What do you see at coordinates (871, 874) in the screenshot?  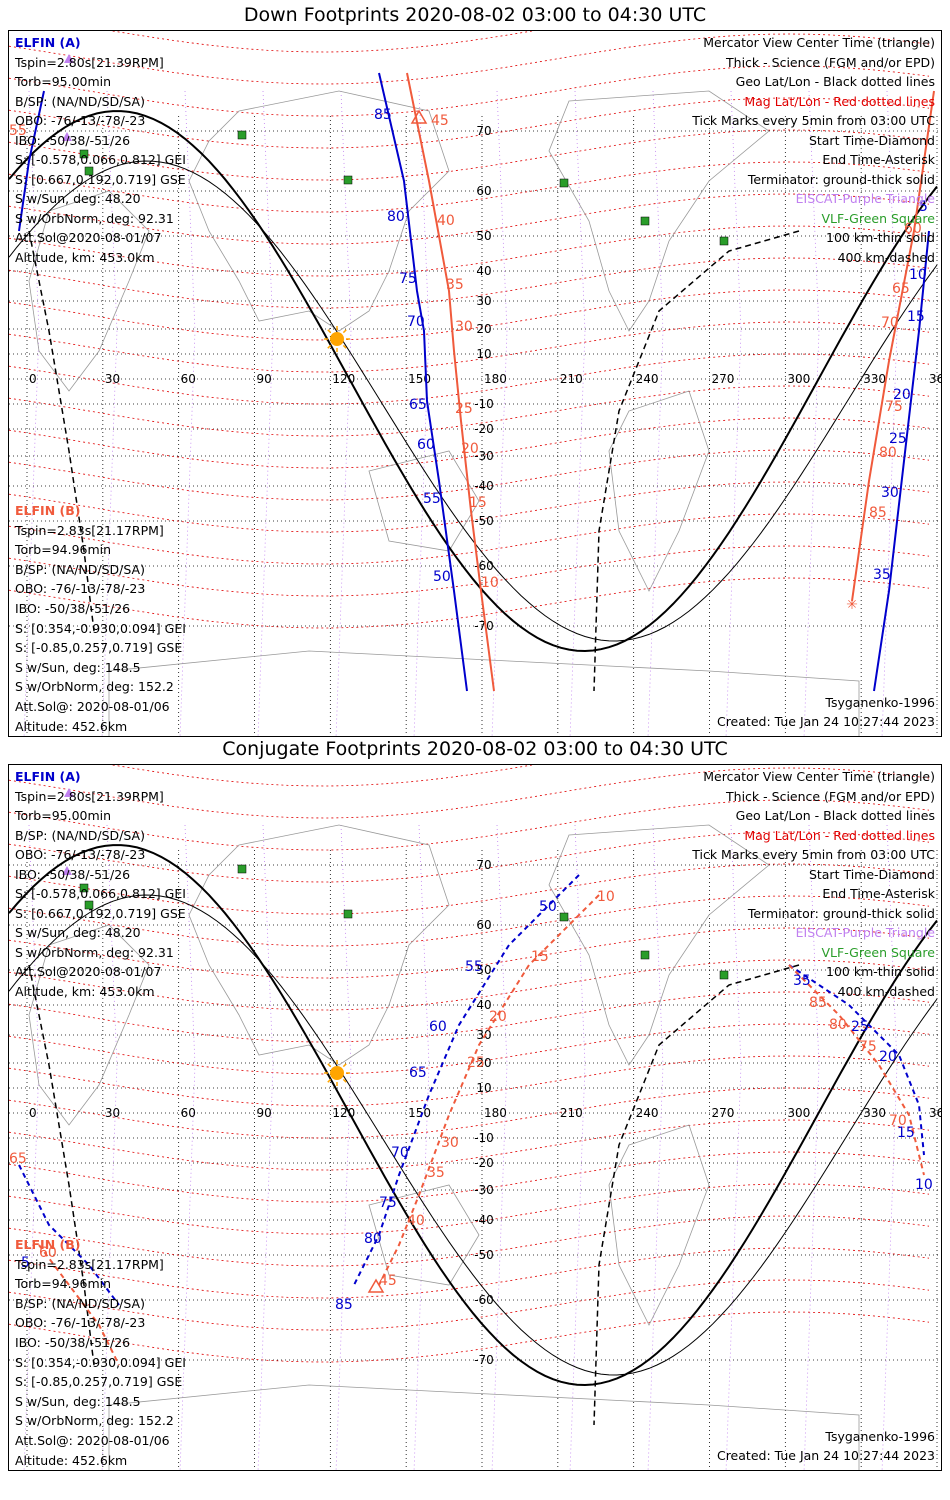 I see `legend-item: Start Time-Diamond` at bounding box center [871, 874].